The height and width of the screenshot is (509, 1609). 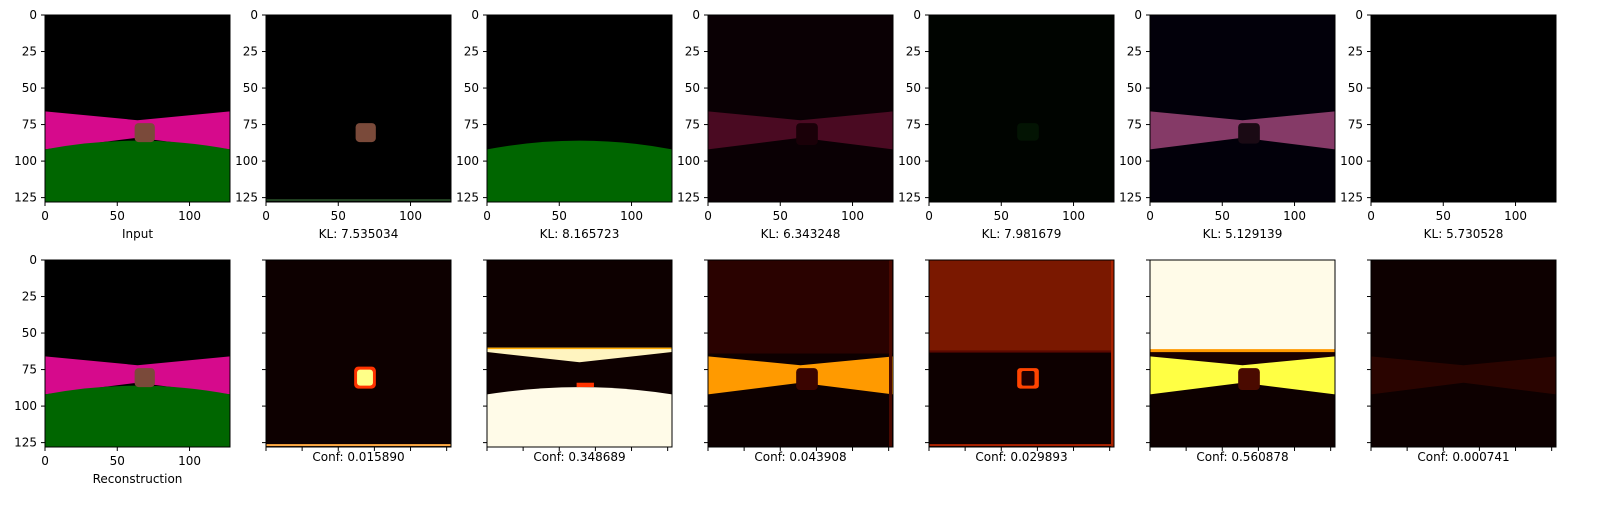 I want to click on bottom-panel-5: Conf: 0.029893, so click(x=1020, y=361).